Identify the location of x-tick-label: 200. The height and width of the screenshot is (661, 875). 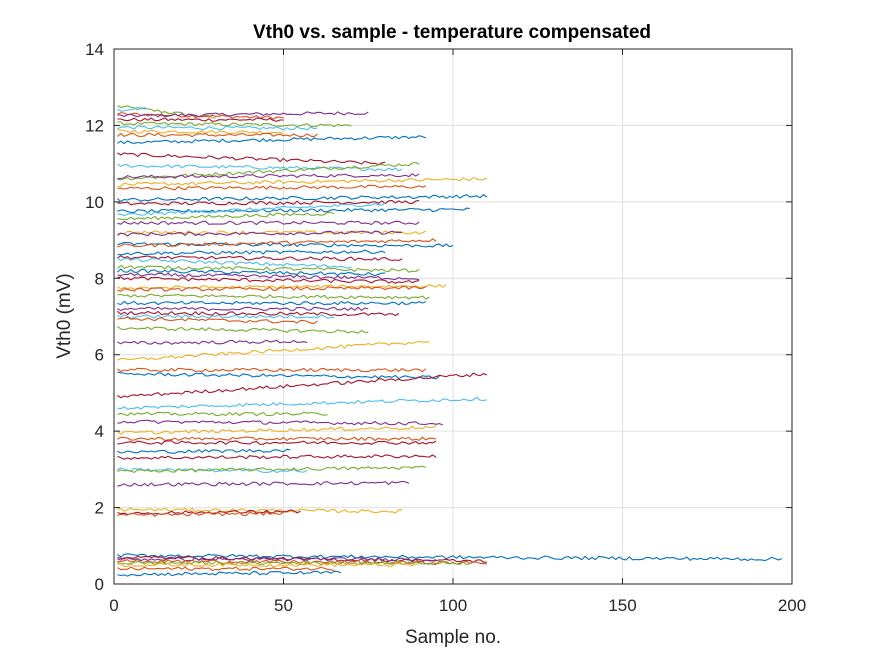
(792, 605).